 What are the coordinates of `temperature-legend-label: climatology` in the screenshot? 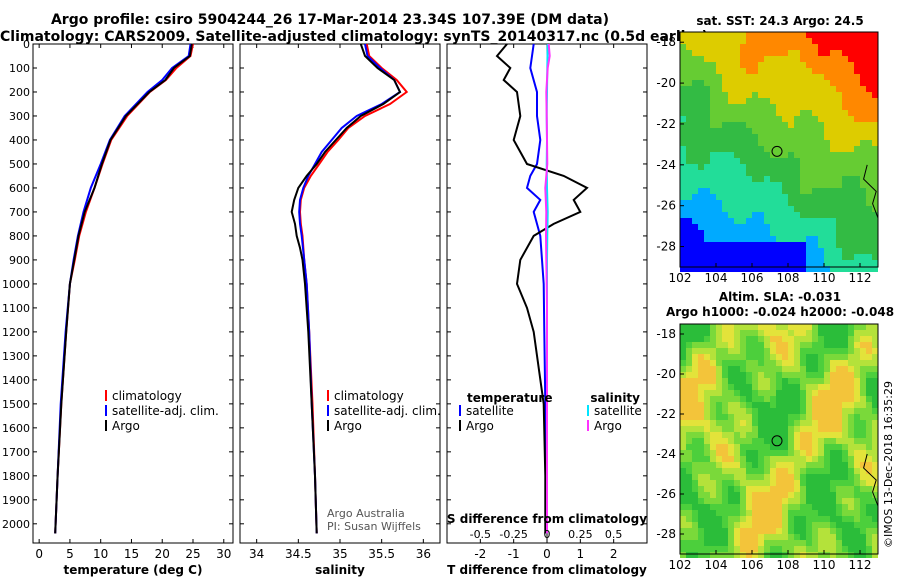 It's located at (147, 396).